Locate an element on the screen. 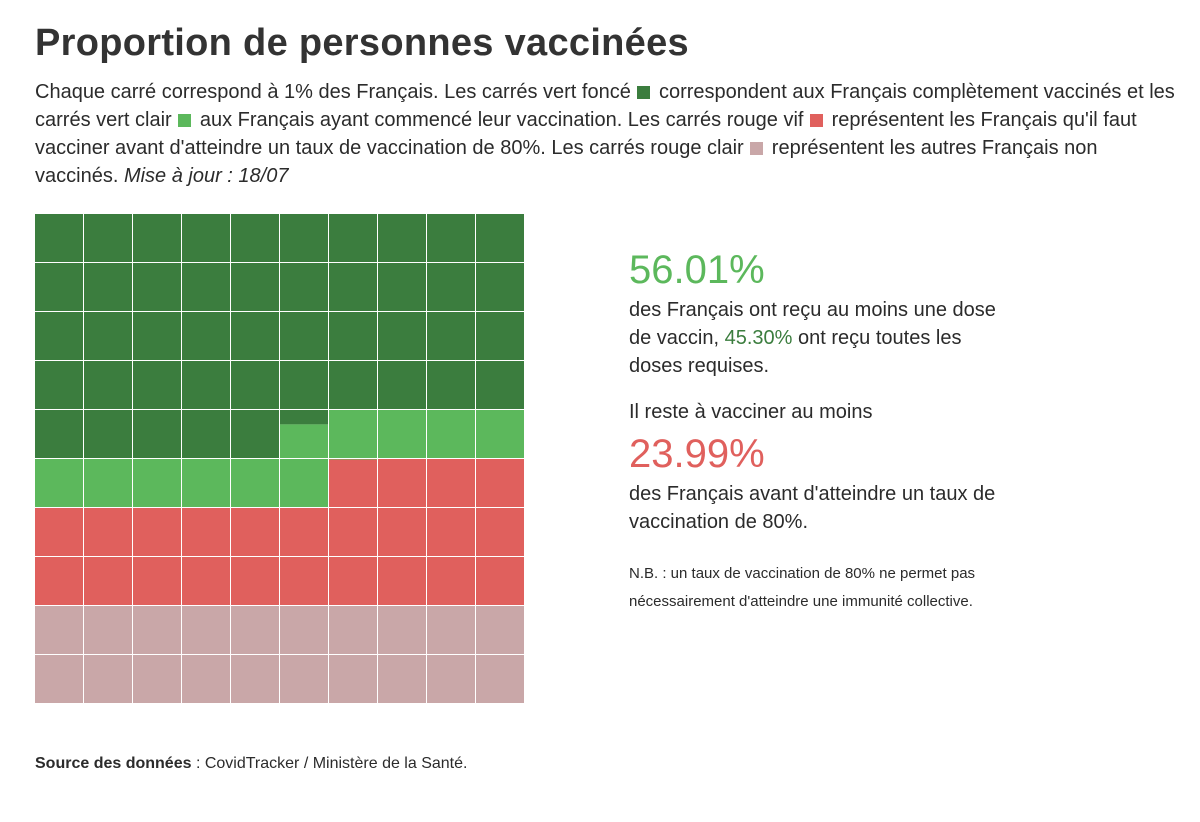 This screenshot has width=1200, height=822. update-date: Mise à jour : 18/07 is located at coordinates (206, 176).